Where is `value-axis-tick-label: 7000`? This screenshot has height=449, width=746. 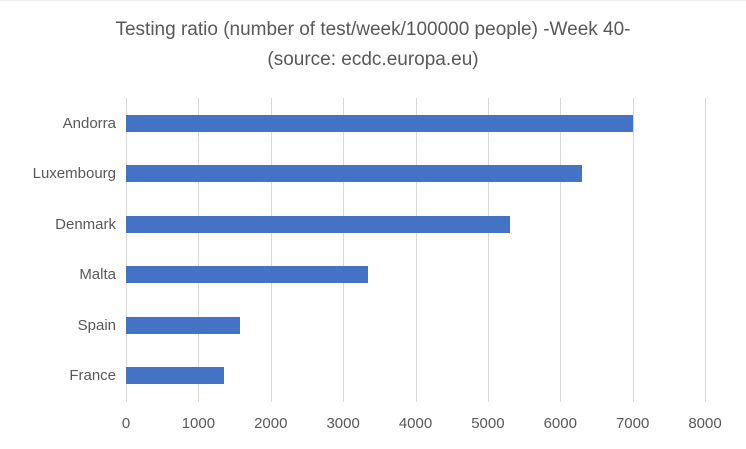 value-axis-tick-label: 7000 is located at coordinates (632, 423).